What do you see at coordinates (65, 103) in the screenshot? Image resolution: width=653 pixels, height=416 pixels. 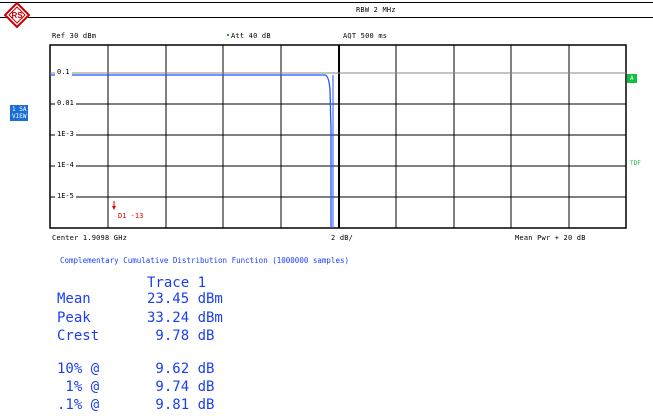 I see `y-label-1: 0.01` at bounding box center [65, 103].